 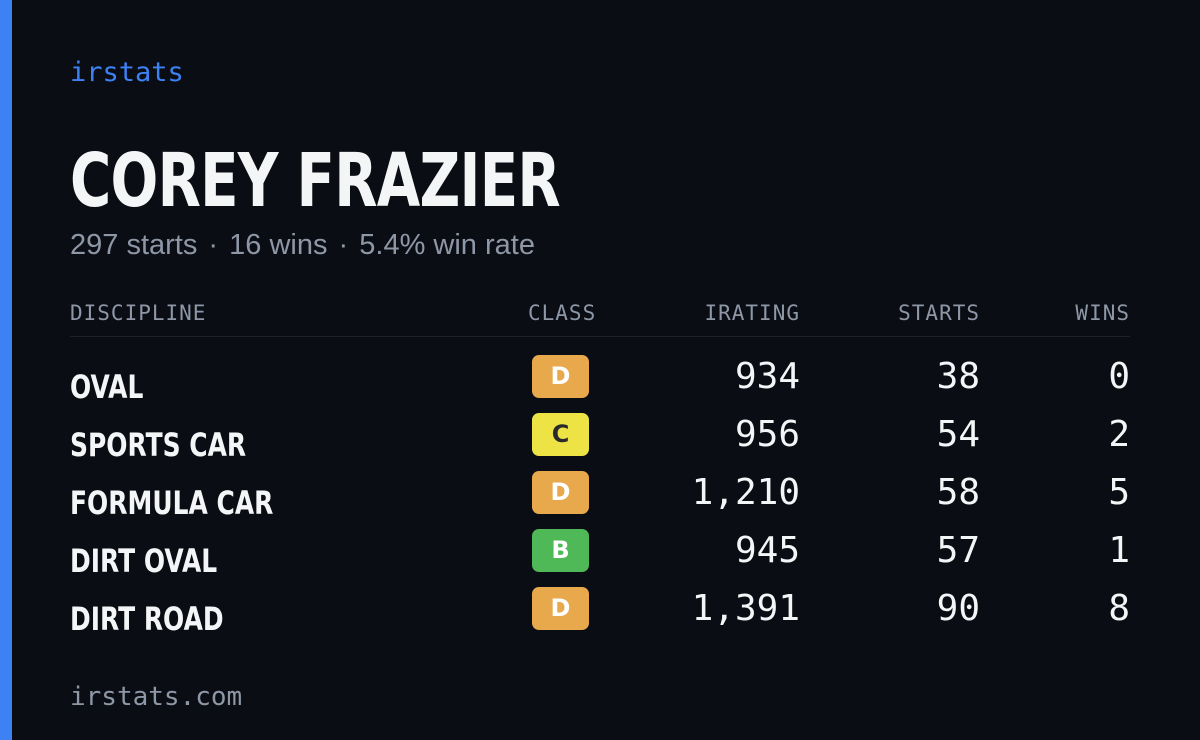 What do you see at coordinates (767, 434) in the screenshot?
I see `irating-value: 956` at bounding box center [767, 434].